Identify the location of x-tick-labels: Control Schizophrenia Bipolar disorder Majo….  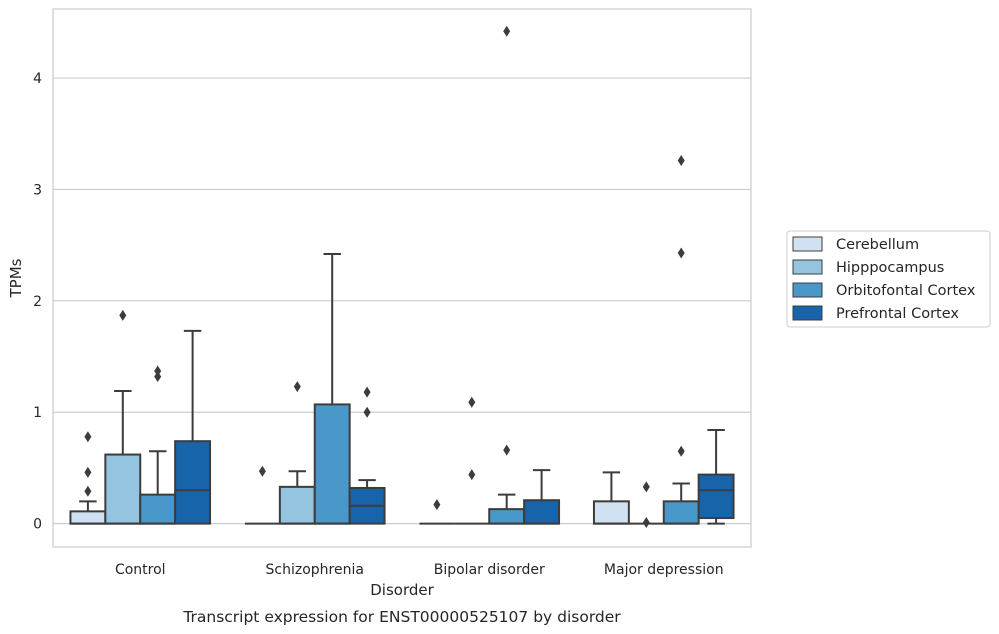
(419, 570).